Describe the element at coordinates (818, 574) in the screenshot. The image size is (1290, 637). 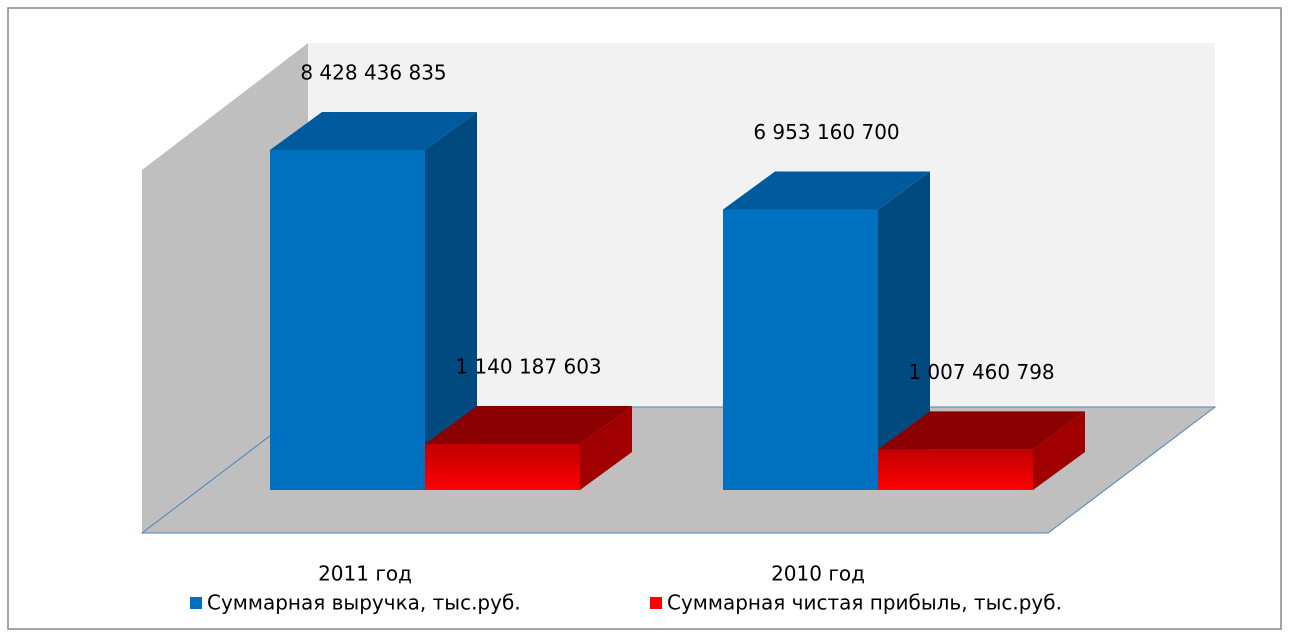
I see `x-tick-label: 2010 год` at that location.